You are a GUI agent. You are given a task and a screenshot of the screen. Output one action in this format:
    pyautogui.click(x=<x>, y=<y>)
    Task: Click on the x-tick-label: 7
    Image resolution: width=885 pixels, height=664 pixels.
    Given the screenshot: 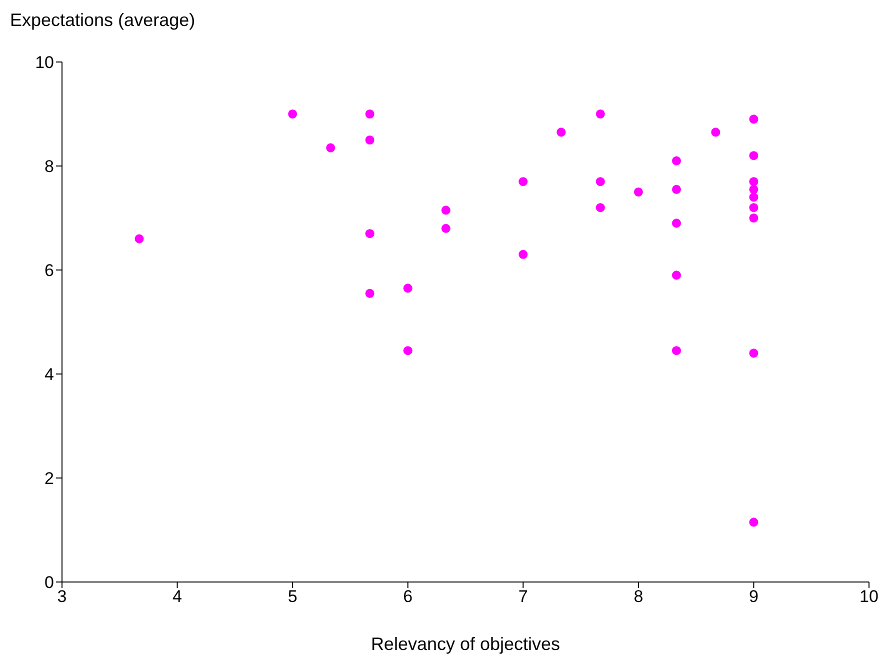 What is the action you would take?
    pyautogui.click(x=523, y=596)
    